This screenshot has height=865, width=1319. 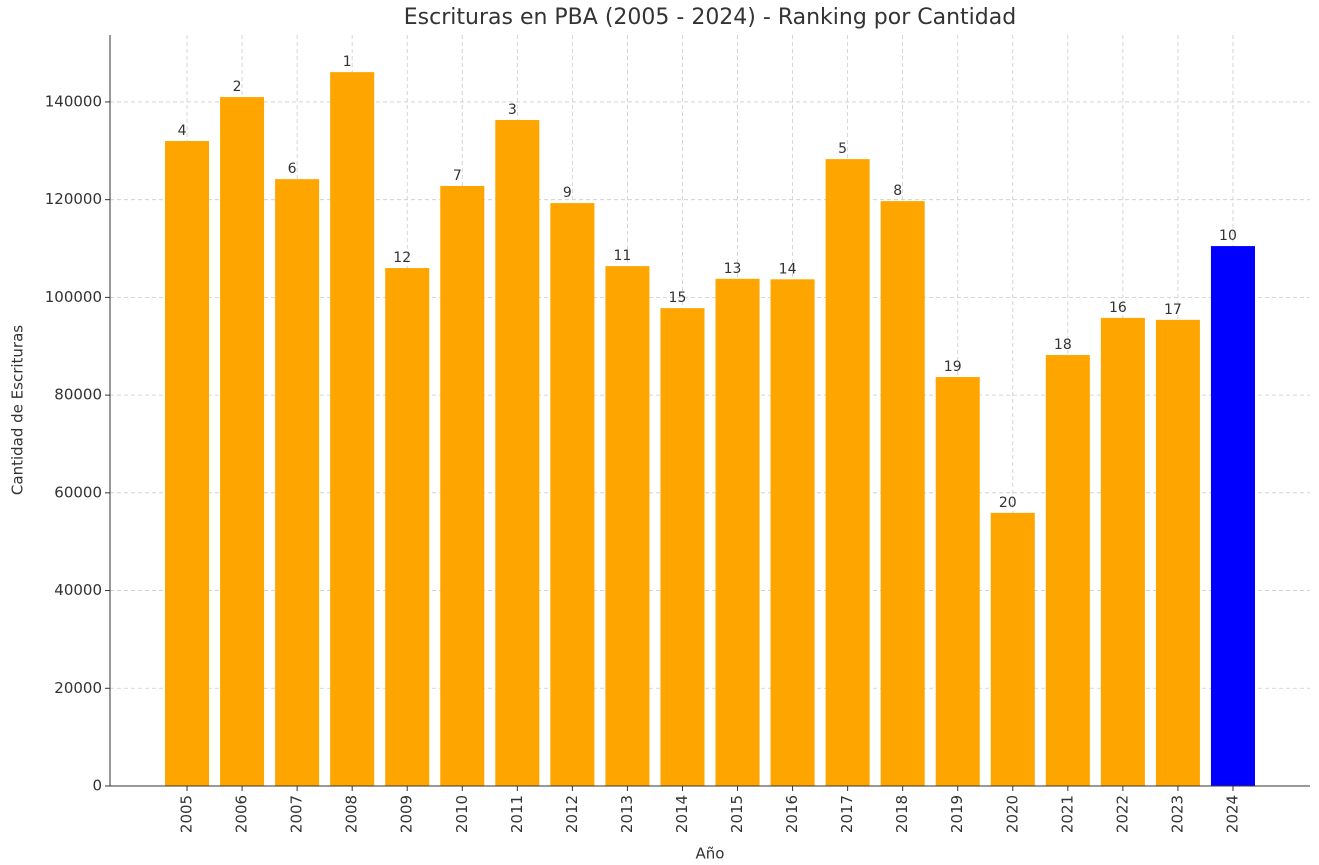 I want to click on x-tick-label: 2016, so click(x=792, y=814).